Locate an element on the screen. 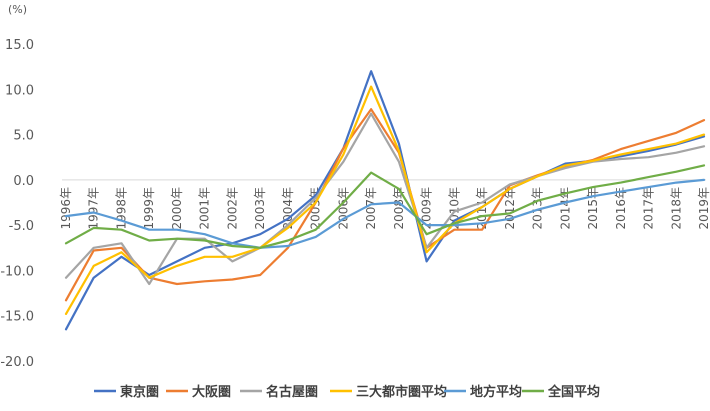 This screenshot has width=710, height=411. legend-item: 名古屋圏 is located at coordinates (279, 392).